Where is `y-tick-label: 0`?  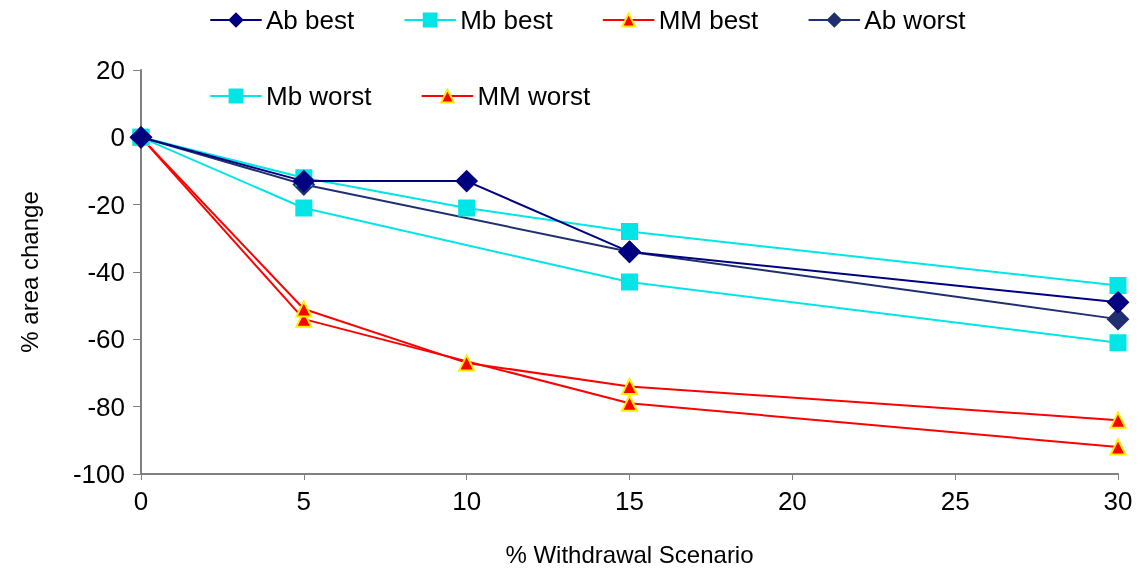 y-tick-label: 0 is located at coordinates (117, 137).